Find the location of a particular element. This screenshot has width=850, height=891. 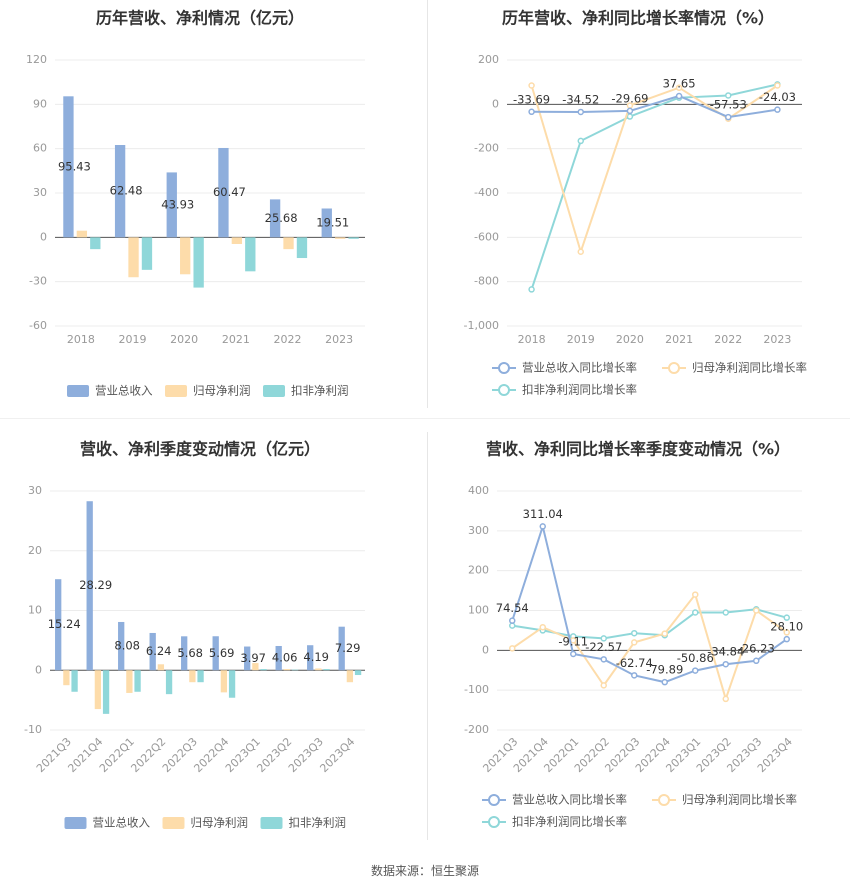

data-label: -50.86 is located at coordinates (695, 658).